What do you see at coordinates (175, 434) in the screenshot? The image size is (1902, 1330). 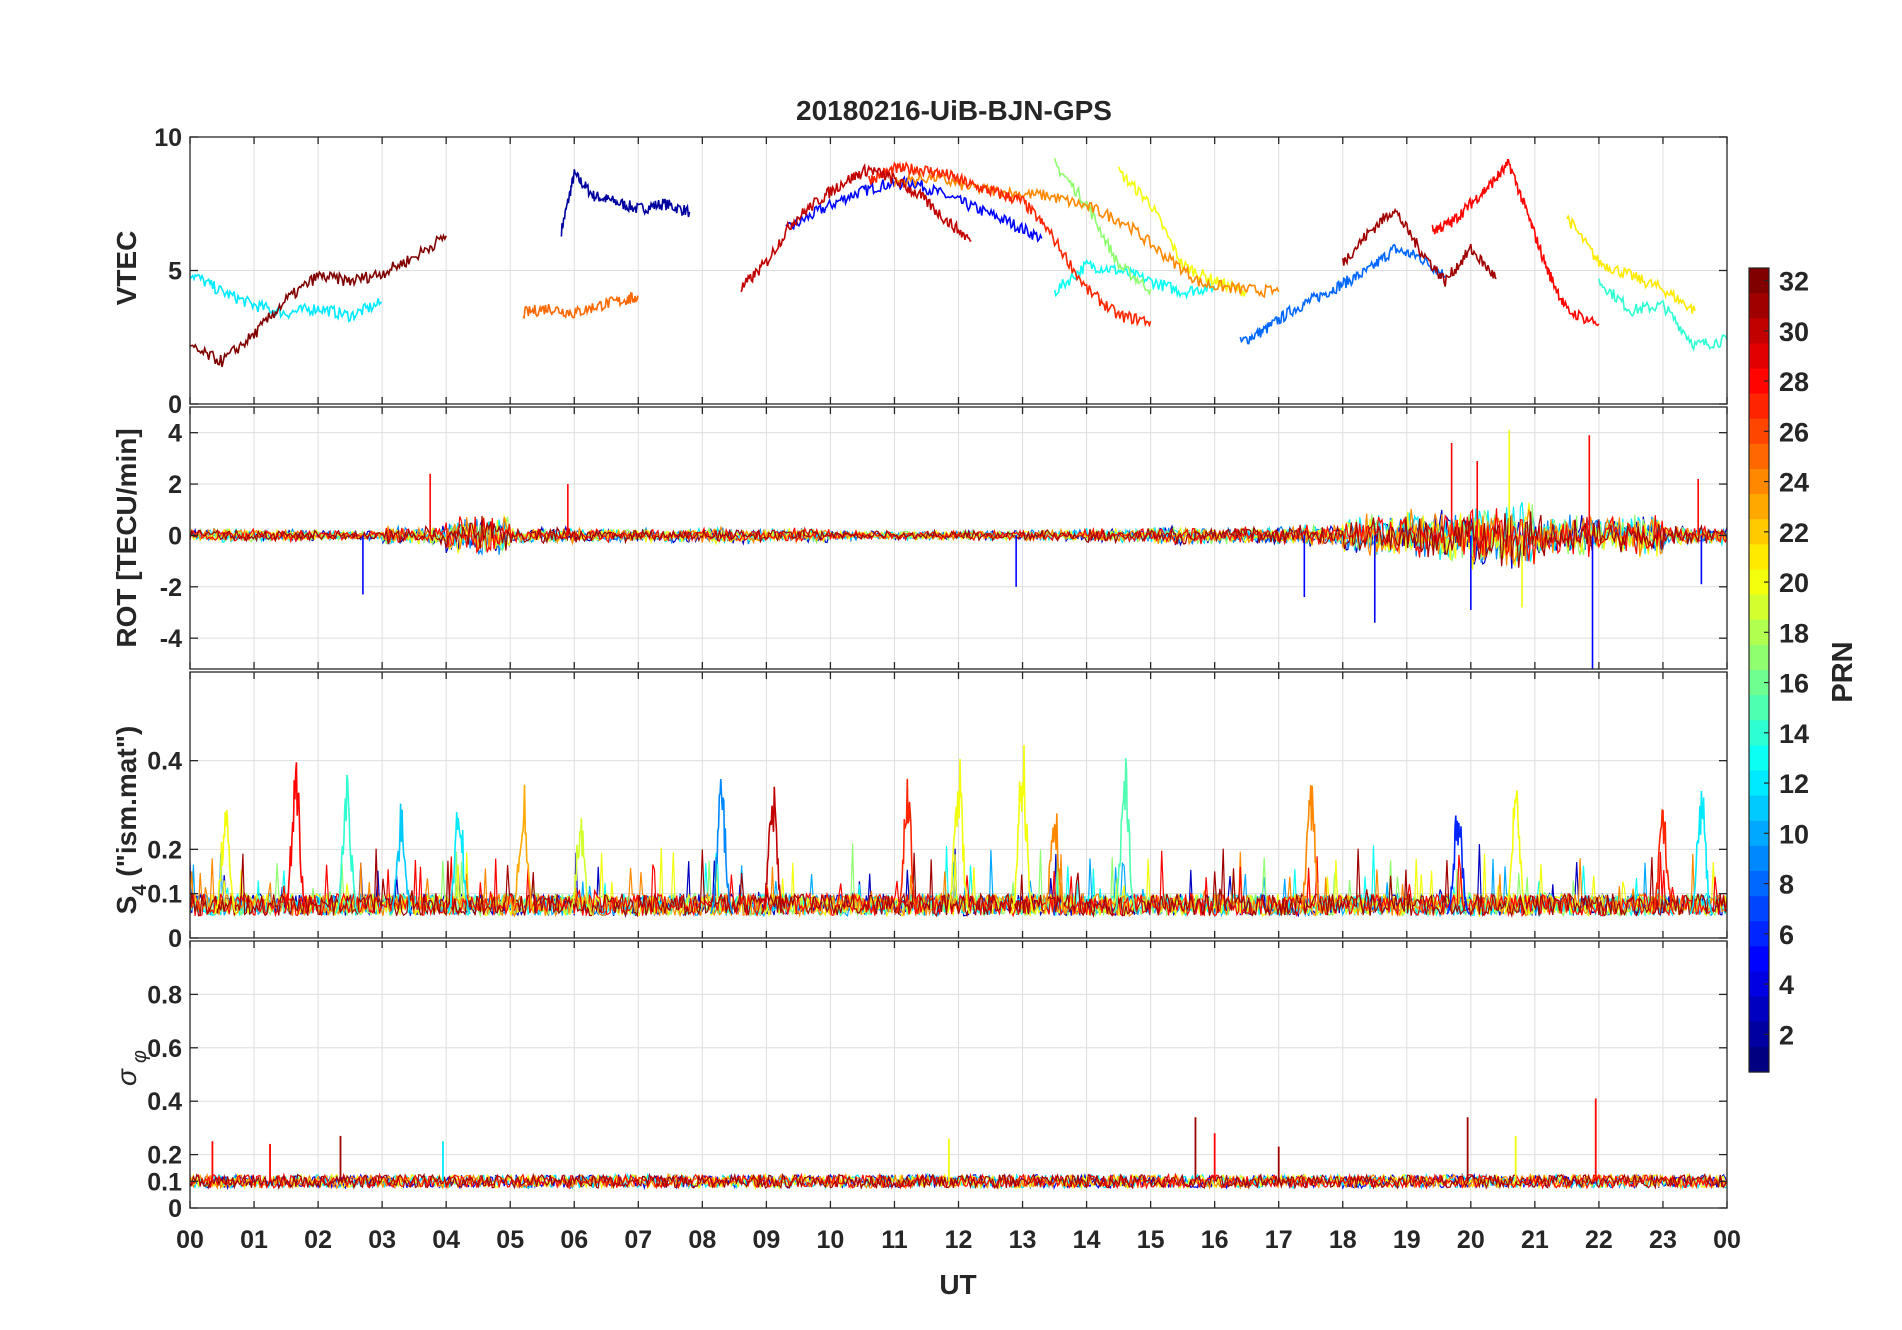 I see `y-tick-label: 4` at bounding box center [175, 434].